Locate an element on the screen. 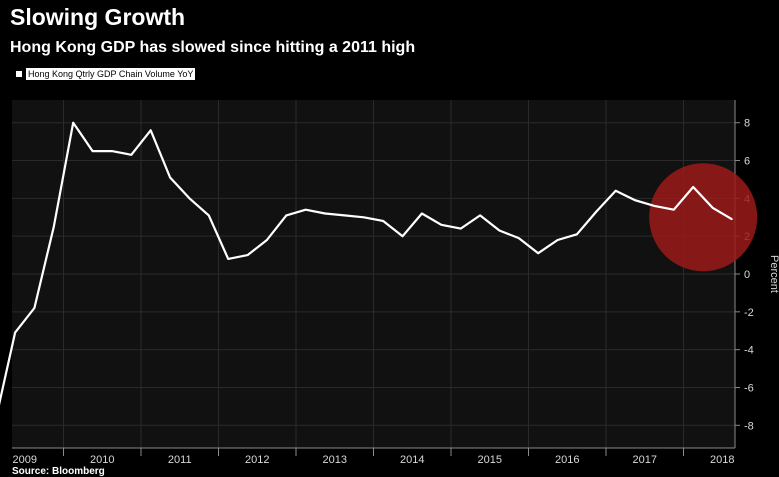 Image resolution: width=779 pixels, height=477 pixels. chart-legend: Hong Kong Qtrly GDP Chain Volume YoY is located at coordinates (106, 74).